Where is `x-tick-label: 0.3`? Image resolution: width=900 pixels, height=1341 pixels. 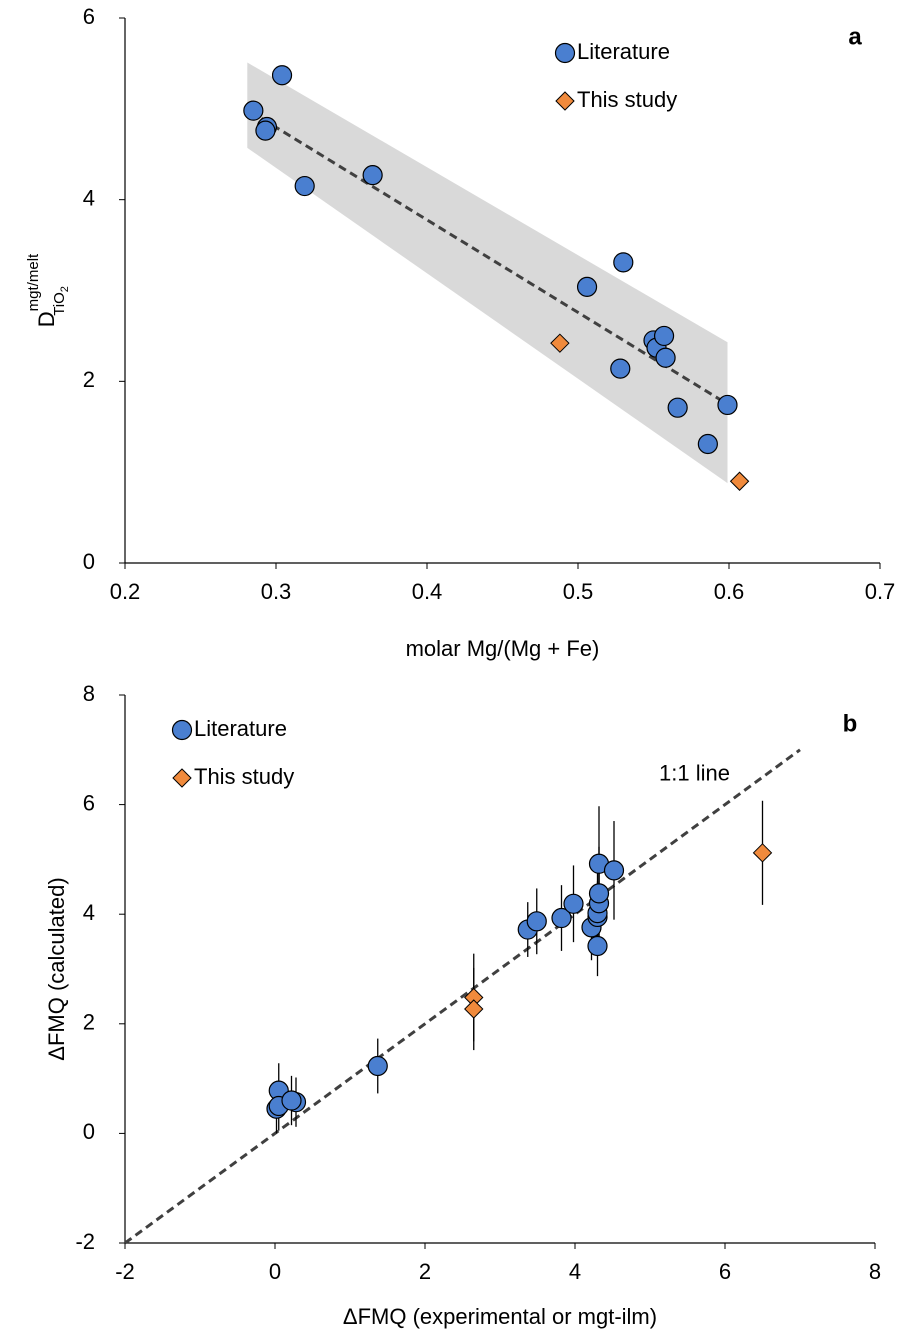 x-tick-label: 0.3 is located at coordinates (276, 591).